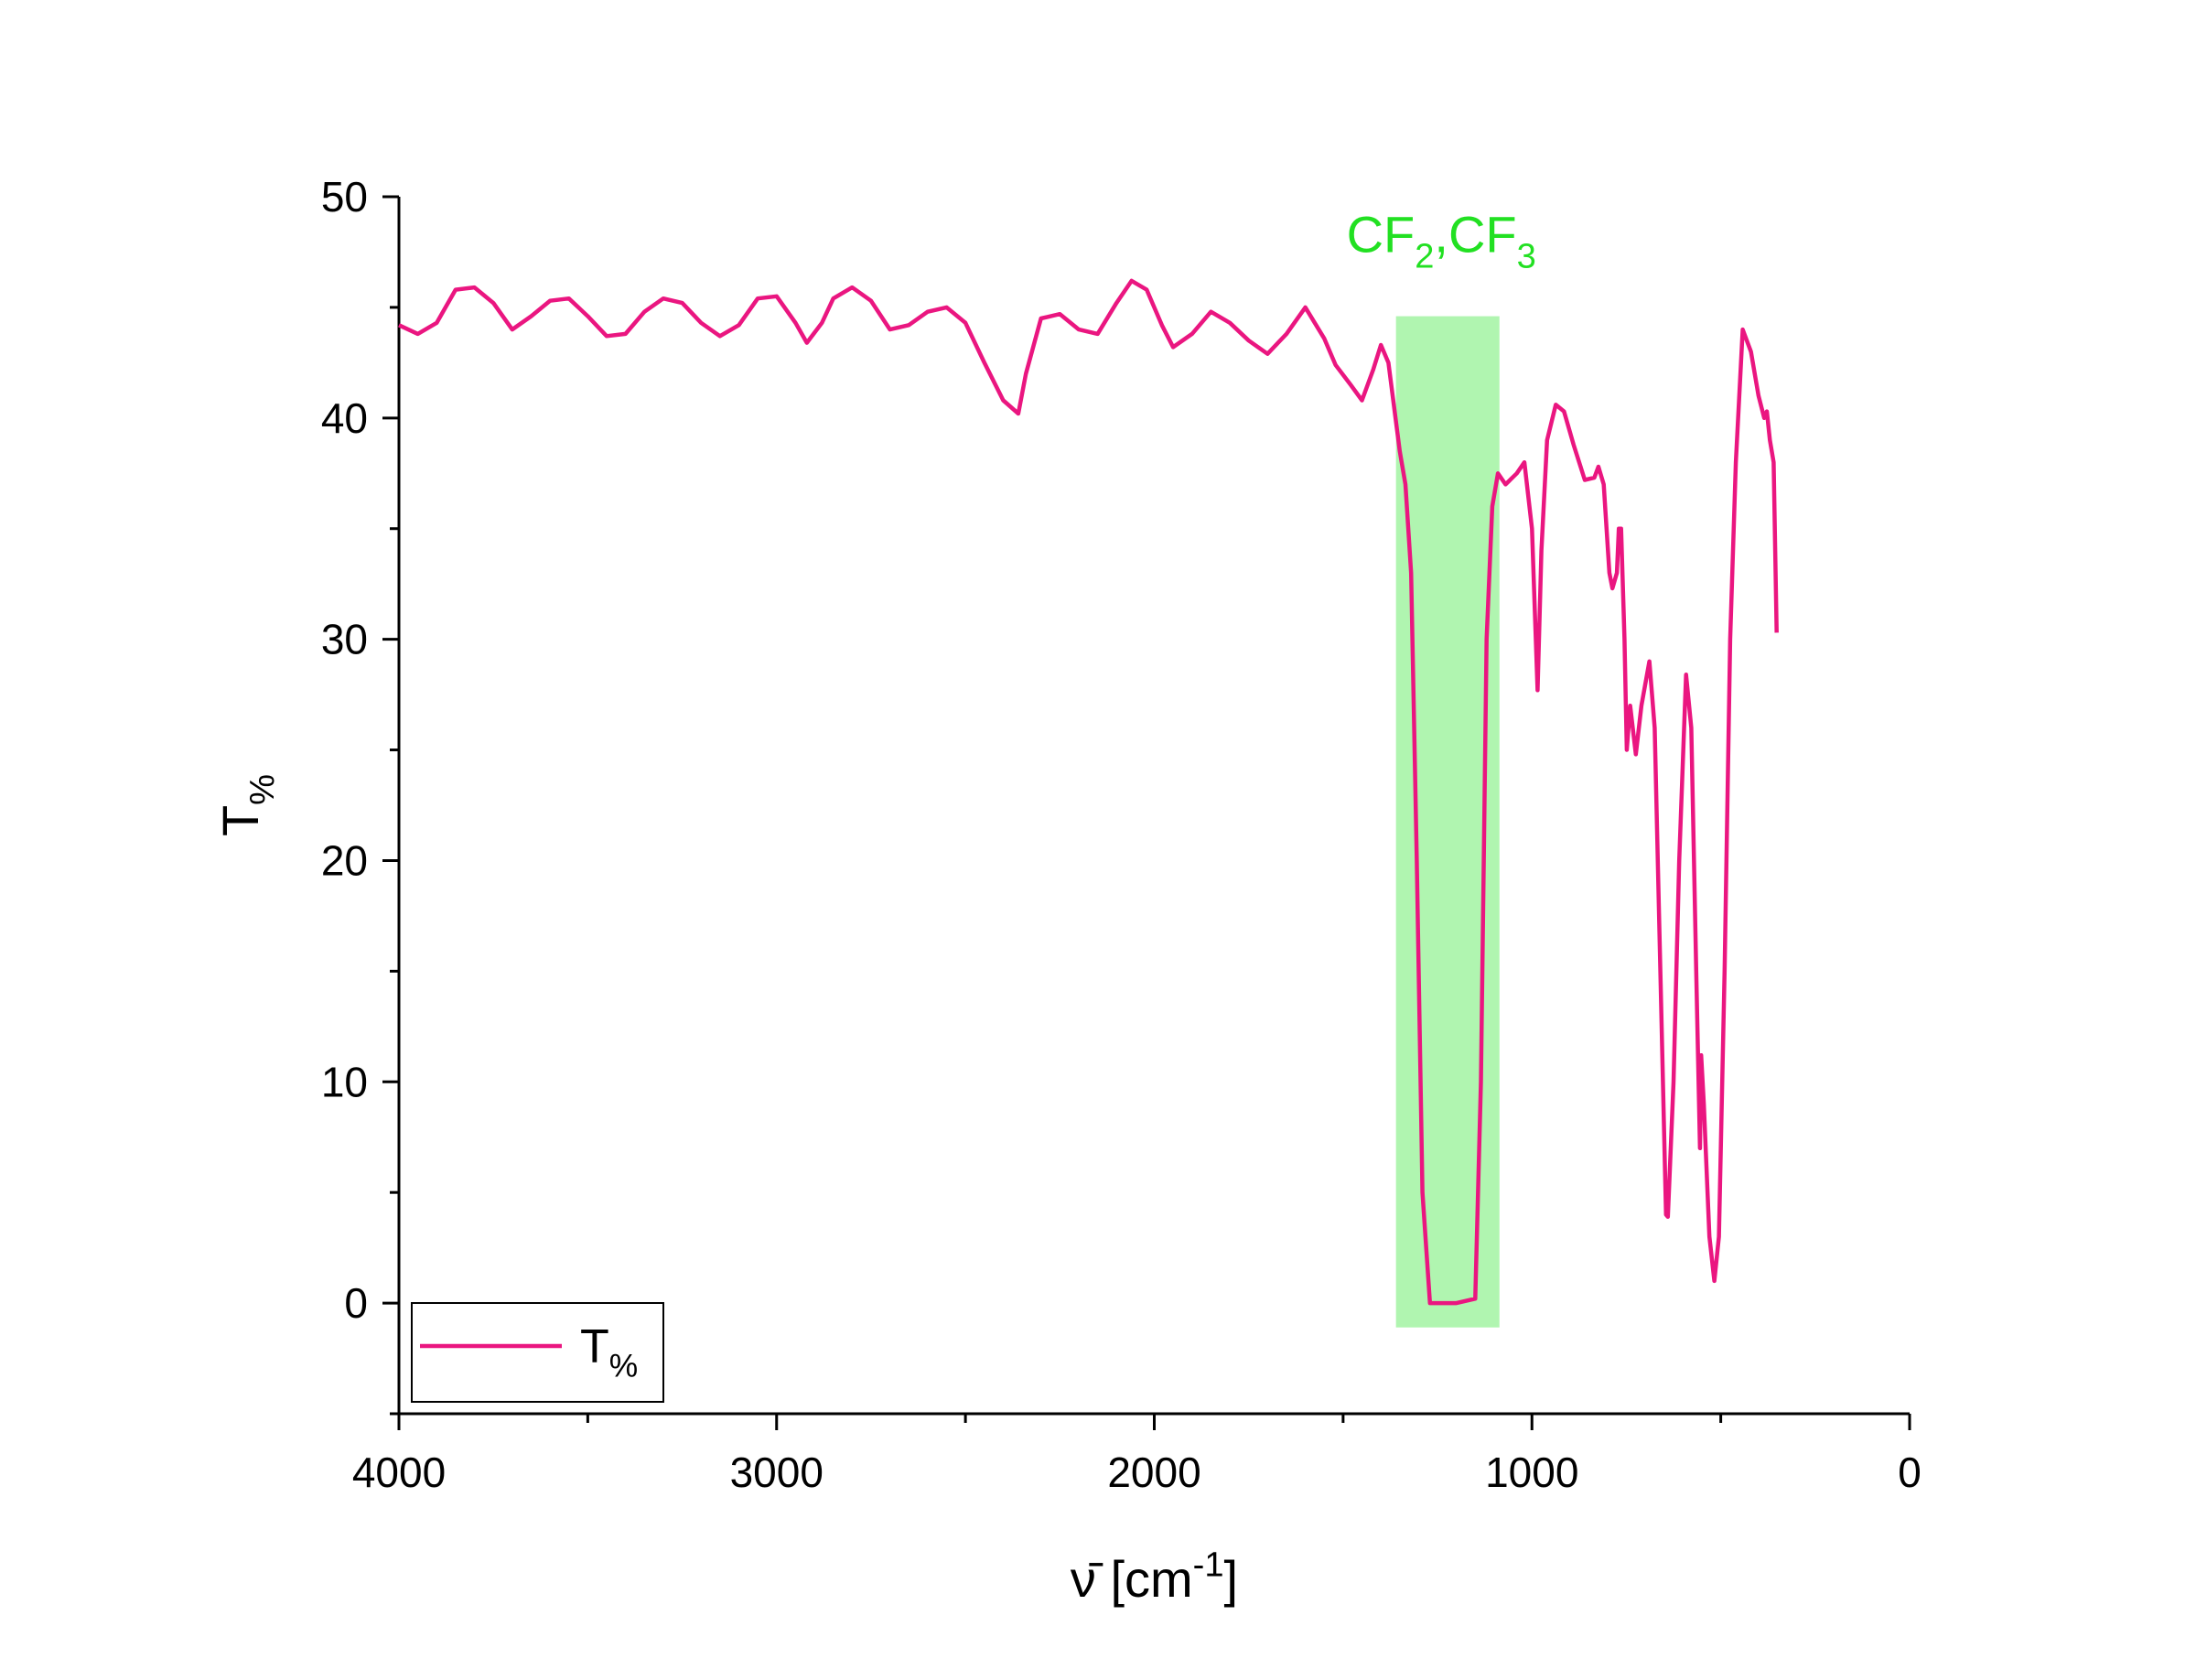  What do you see at coordinates (1527, 256) in the screenshot?
I see `annotation-part: 3` at bounding box center [1527, 256].